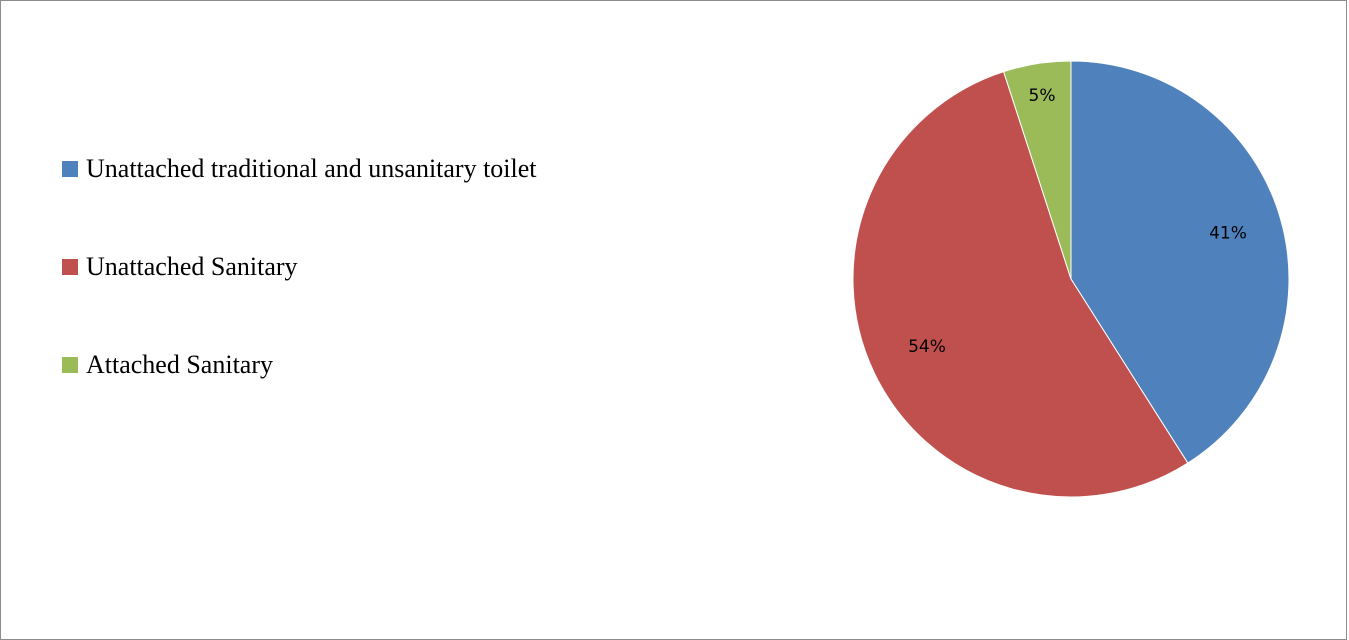 Image resolution: width=1349 pixels, height=640 pixels. I want to click on legend-item-unattached-sanitary: Unattached Sanitary, so click(299, 267).